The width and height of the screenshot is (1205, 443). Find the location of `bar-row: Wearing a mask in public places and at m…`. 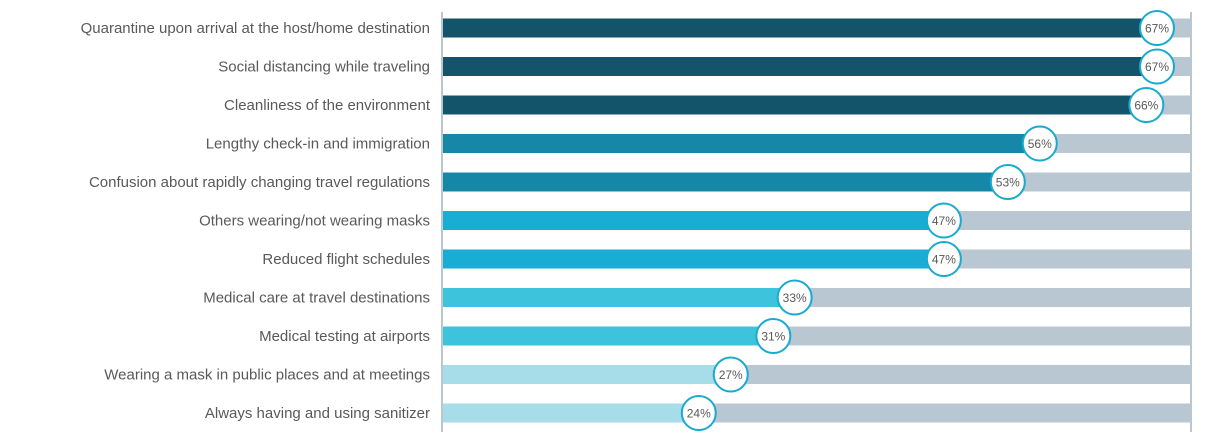

bar-row: Wearing a mask in public places and at m… is located at coordinates (647, 374).